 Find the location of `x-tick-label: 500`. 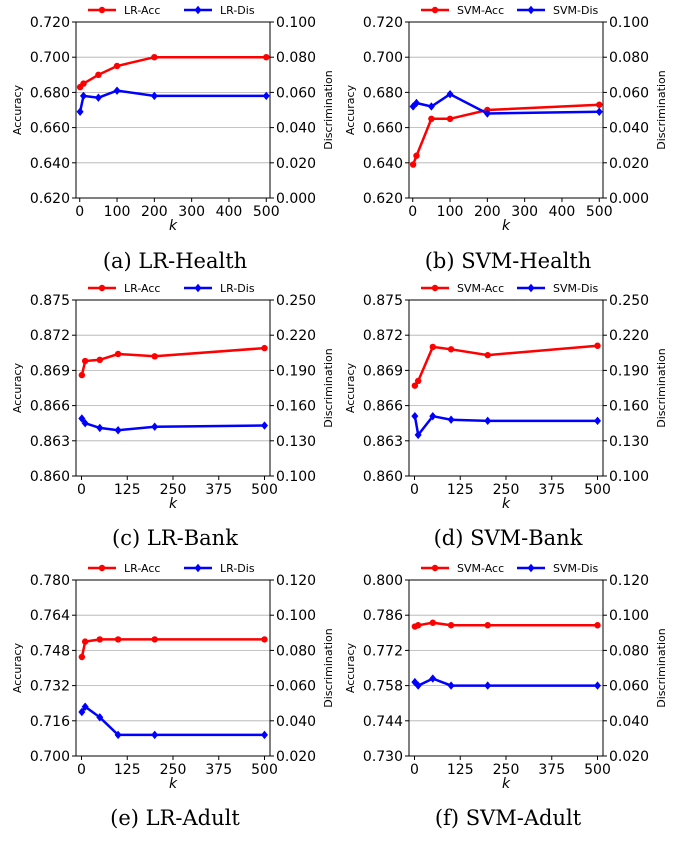

x-tick-label: 500 is located at coordinates (597, 490).